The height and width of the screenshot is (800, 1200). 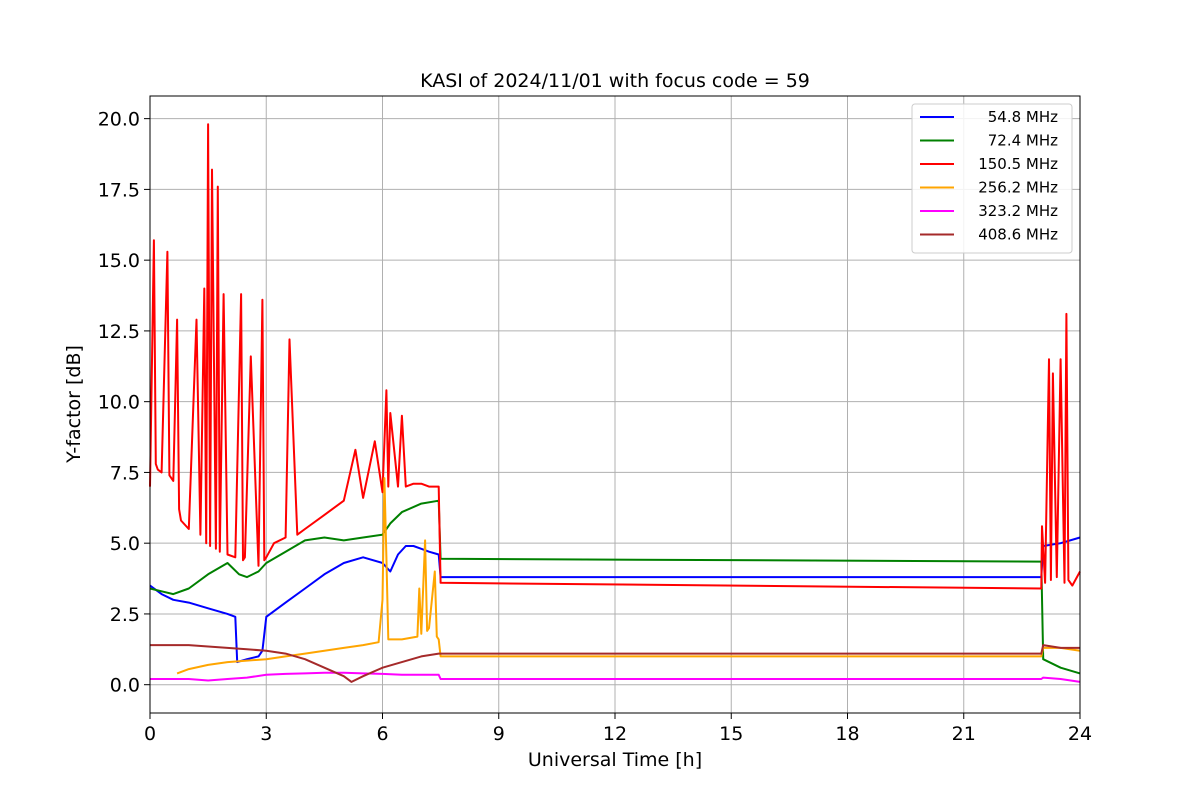 What do you see at coordinates (1023, 141) in the screenshot?
I see `legend-label: 72.4 MHz` at bounding box center [1023, 141].